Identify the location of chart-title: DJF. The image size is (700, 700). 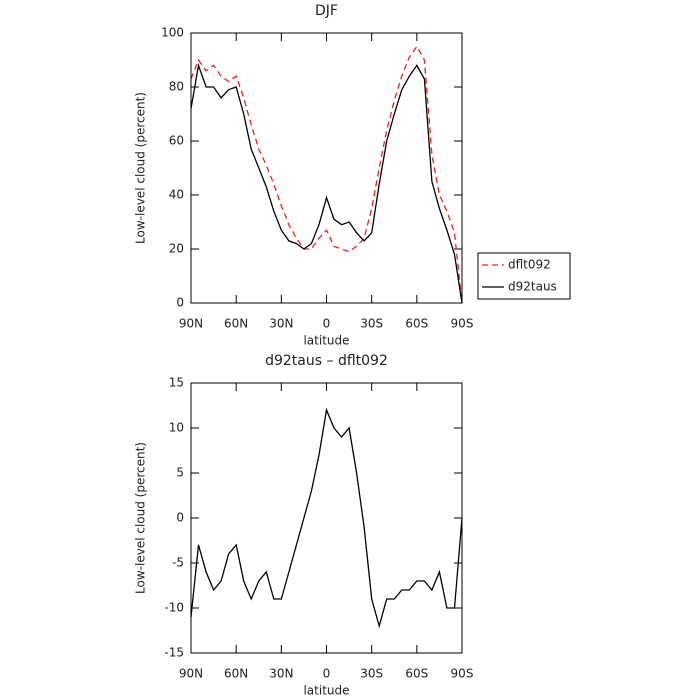
(326, 11).